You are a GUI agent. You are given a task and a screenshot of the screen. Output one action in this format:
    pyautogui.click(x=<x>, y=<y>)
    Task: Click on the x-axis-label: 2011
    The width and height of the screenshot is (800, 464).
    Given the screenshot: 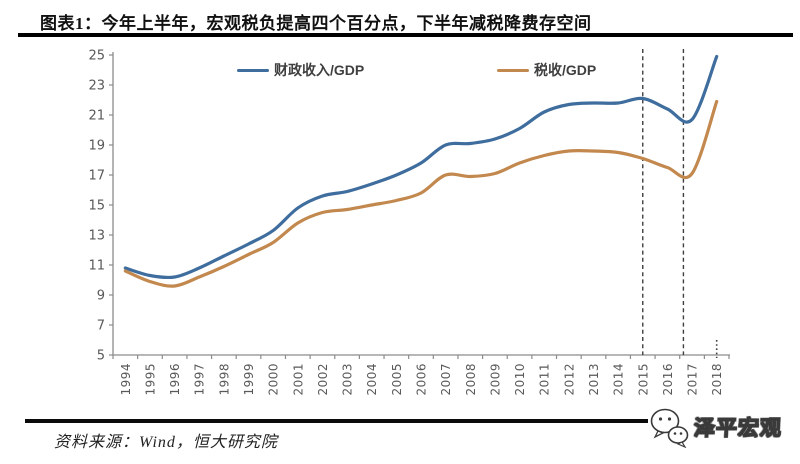 What is the action you would take?
    pyautogui.click(x=545, y=379)
    